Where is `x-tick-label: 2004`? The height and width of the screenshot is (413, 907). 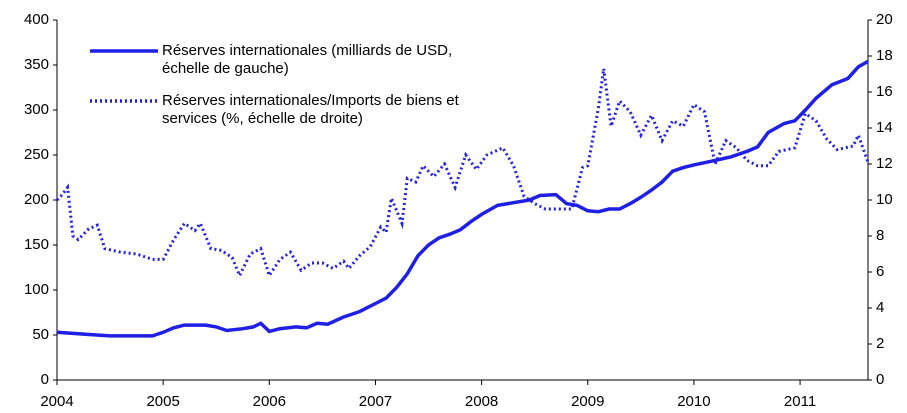 x-tick-label: 2004 is located at coordinates (56, 401).